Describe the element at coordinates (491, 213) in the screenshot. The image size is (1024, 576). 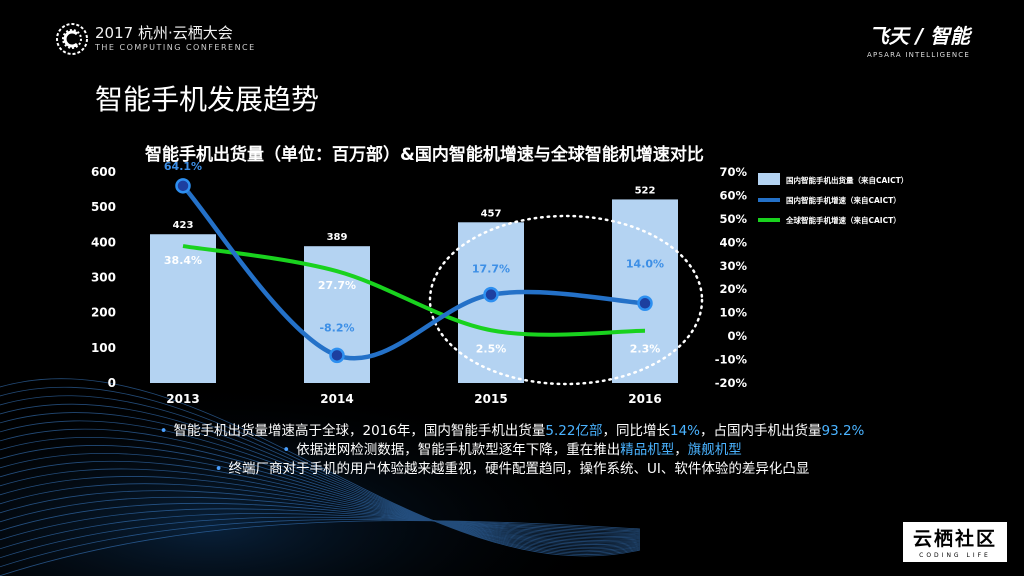
I see `bar-data-label: 457` at that location.